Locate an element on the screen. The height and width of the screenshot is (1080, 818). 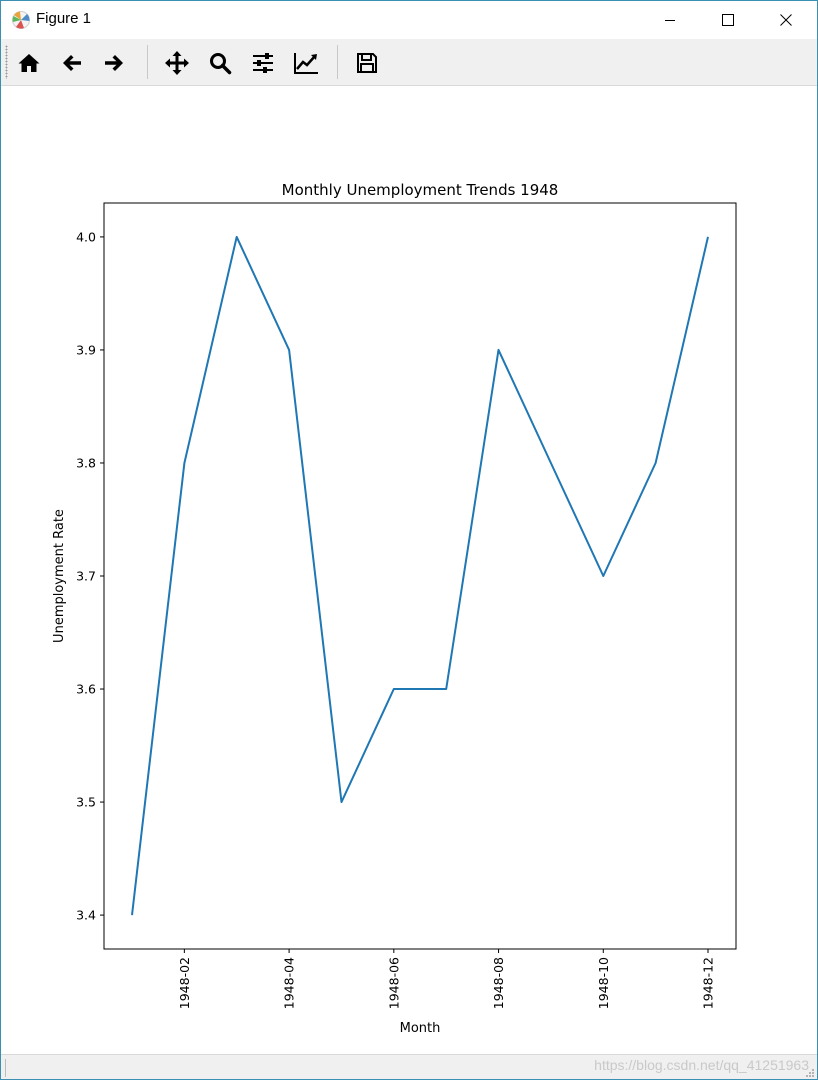
x-axis-label: Month is located at coordinates (420, 1028).